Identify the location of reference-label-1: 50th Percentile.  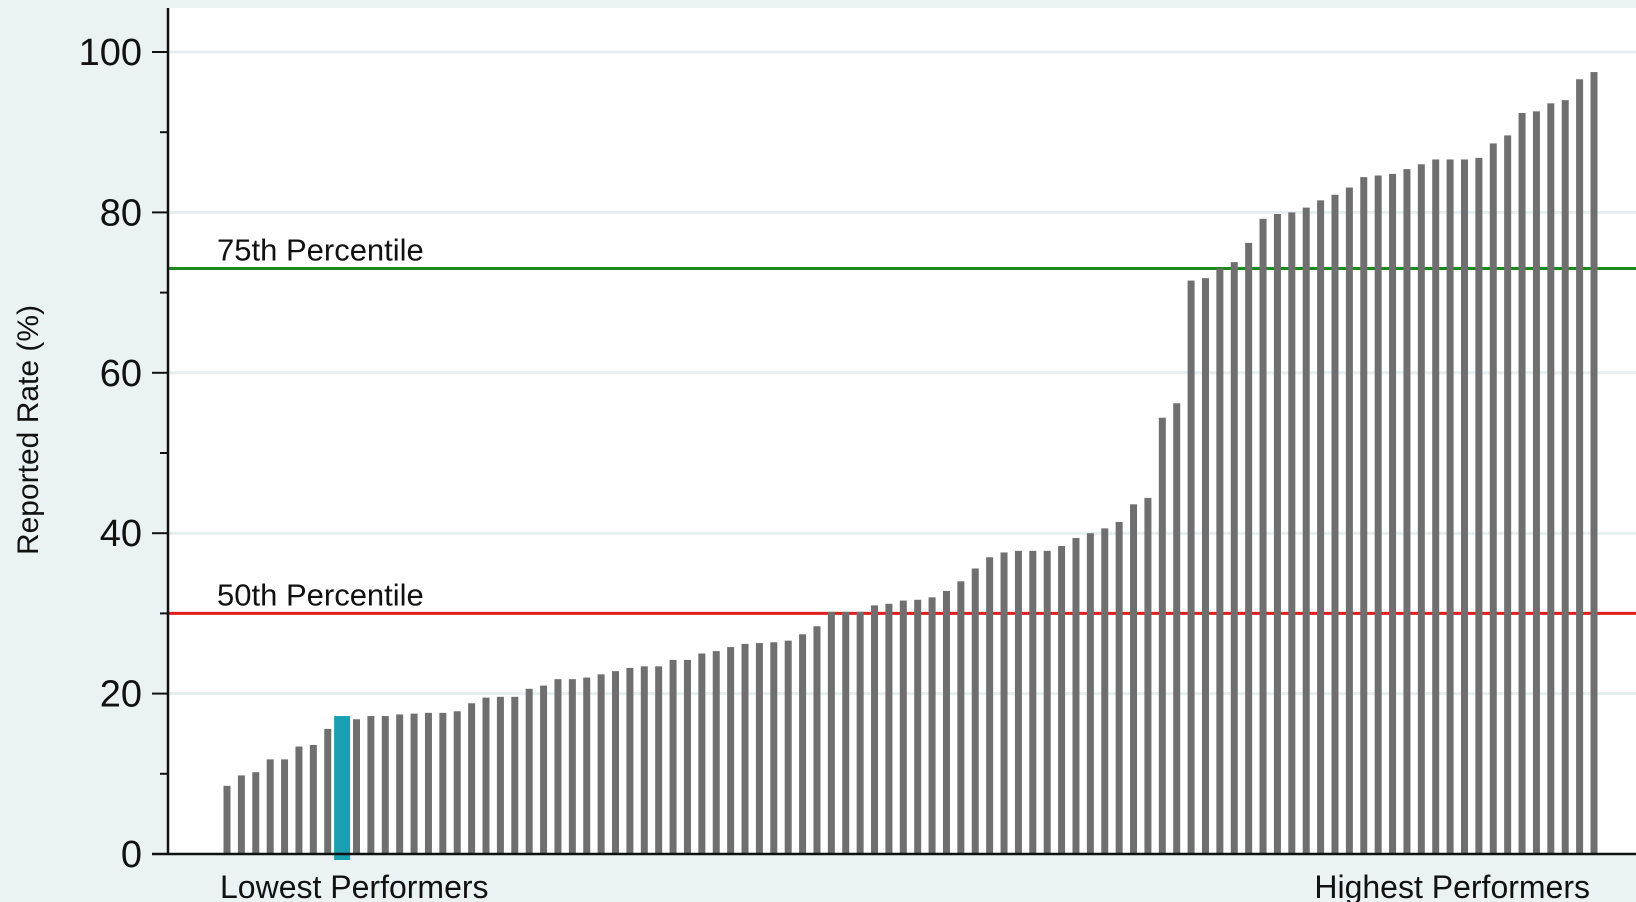
(320, 594).